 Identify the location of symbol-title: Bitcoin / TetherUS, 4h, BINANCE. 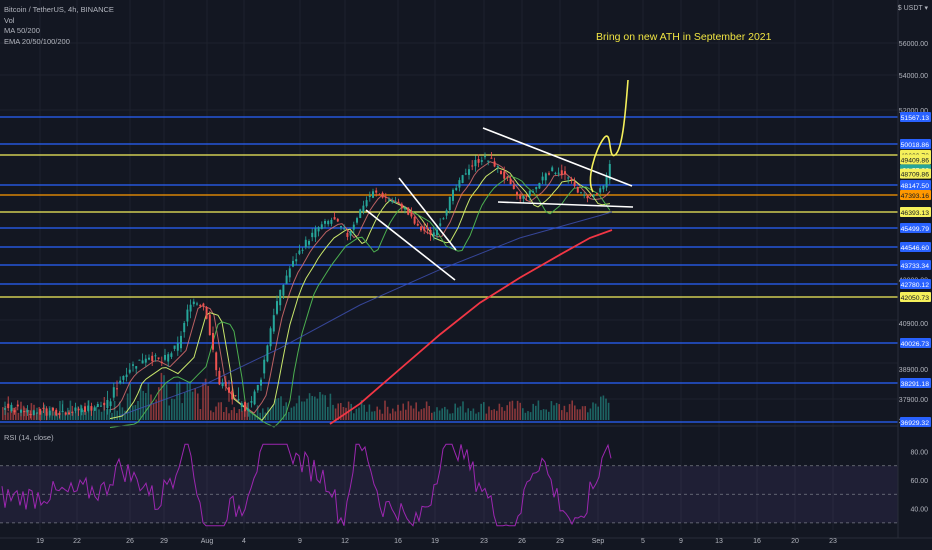
(59, 9).